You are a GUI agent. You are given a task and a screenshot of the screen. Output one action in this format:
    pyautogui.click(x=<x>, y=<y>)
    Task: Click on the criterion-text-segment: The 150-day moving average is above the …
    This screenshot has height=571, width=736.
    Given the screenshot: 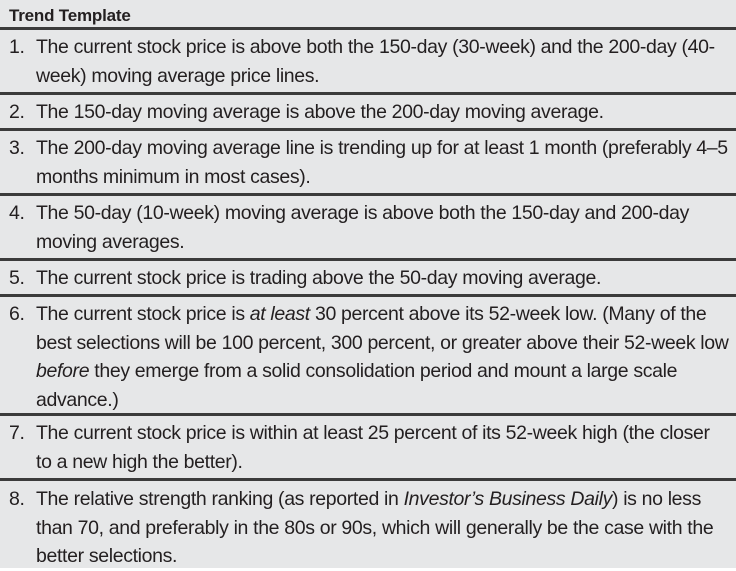 What is the action you would take?
    pyautogui.click(x=320, y=112)
    